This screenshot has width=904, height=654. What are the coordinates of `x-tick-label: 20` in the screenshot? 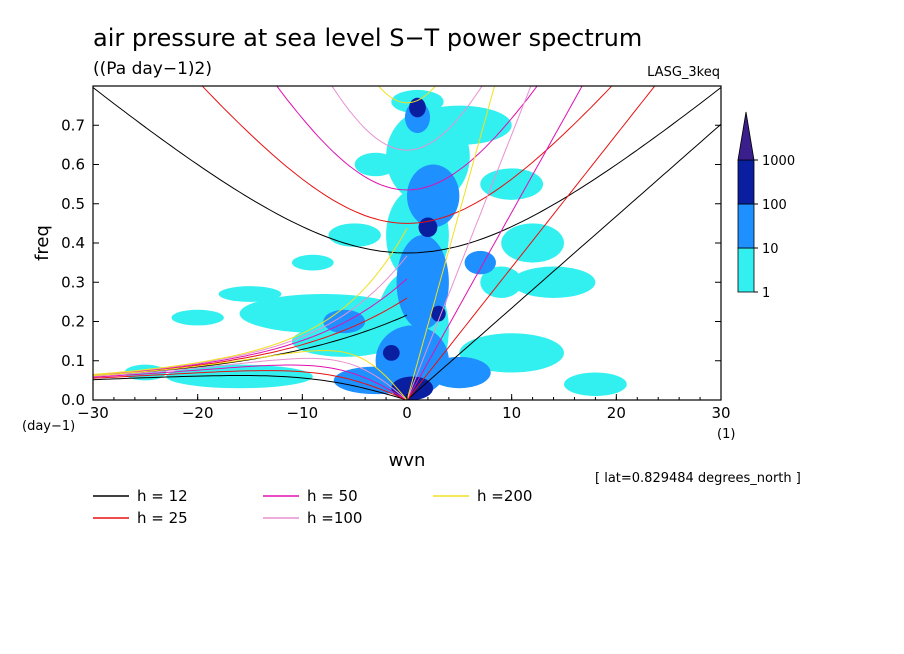 It's located at (616, 413).